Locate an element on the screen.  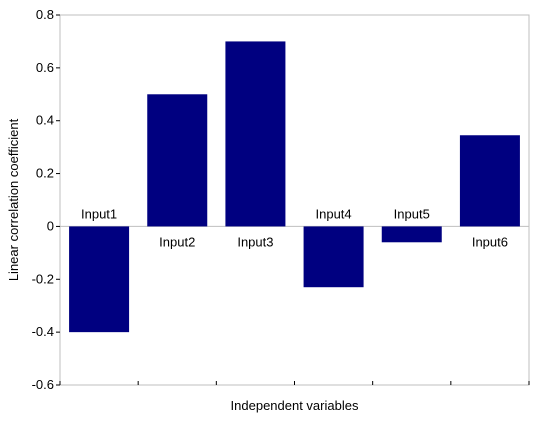
x-ticks is located at coordinates (294, 383).